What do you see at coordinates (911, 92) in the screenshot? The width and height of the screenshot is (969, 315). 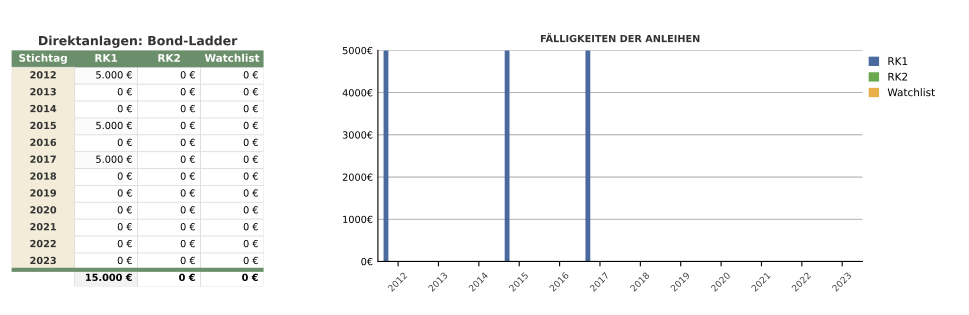 I see `legend-label: Watchlist` at bounding box center [911, 92].